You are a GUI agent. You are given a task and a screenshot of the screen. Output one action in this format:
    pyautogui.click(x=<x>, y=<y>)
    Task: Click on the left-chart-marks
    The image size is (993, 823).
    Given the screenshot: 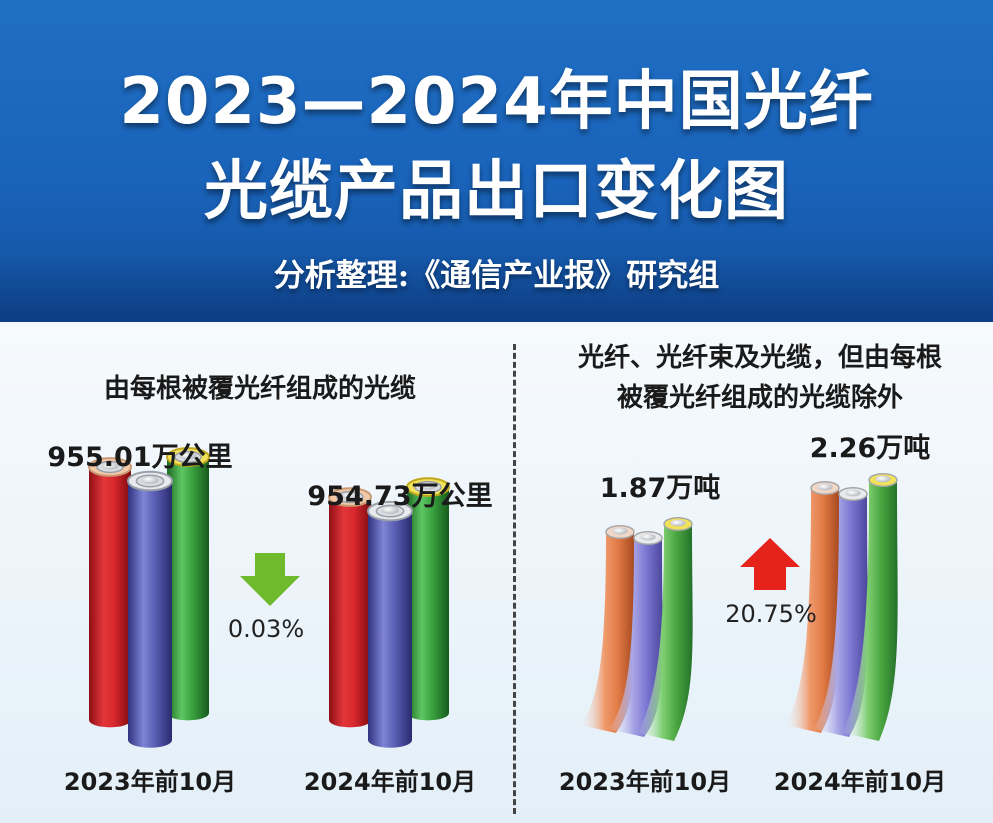 What is the action you would take?
    pyautogui.click(x=269, y=597)
    